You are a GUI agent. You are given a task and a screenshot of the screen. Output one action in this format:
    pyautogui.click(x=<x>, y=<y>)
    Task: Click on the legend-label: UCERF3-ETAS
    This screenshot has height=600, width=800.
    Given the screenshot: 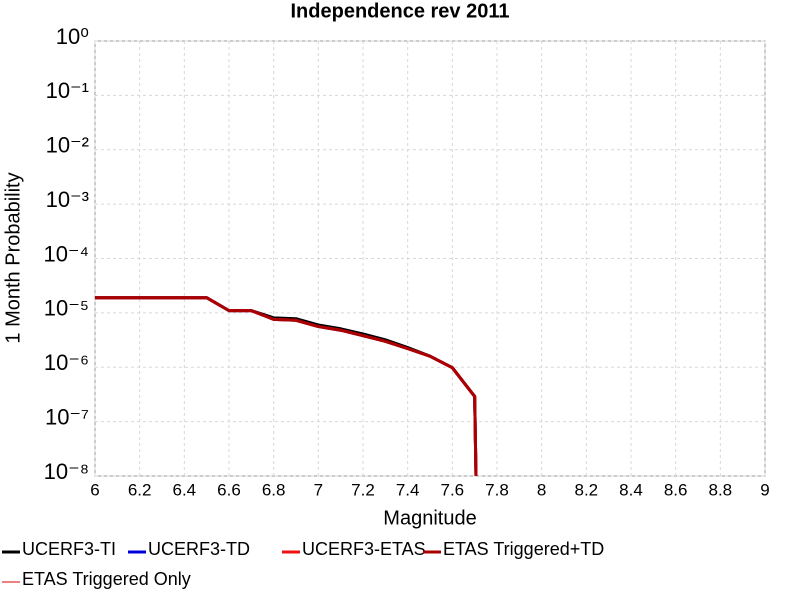 What is the action you would take?
    pyautogui.click(x=364, y=549)
    